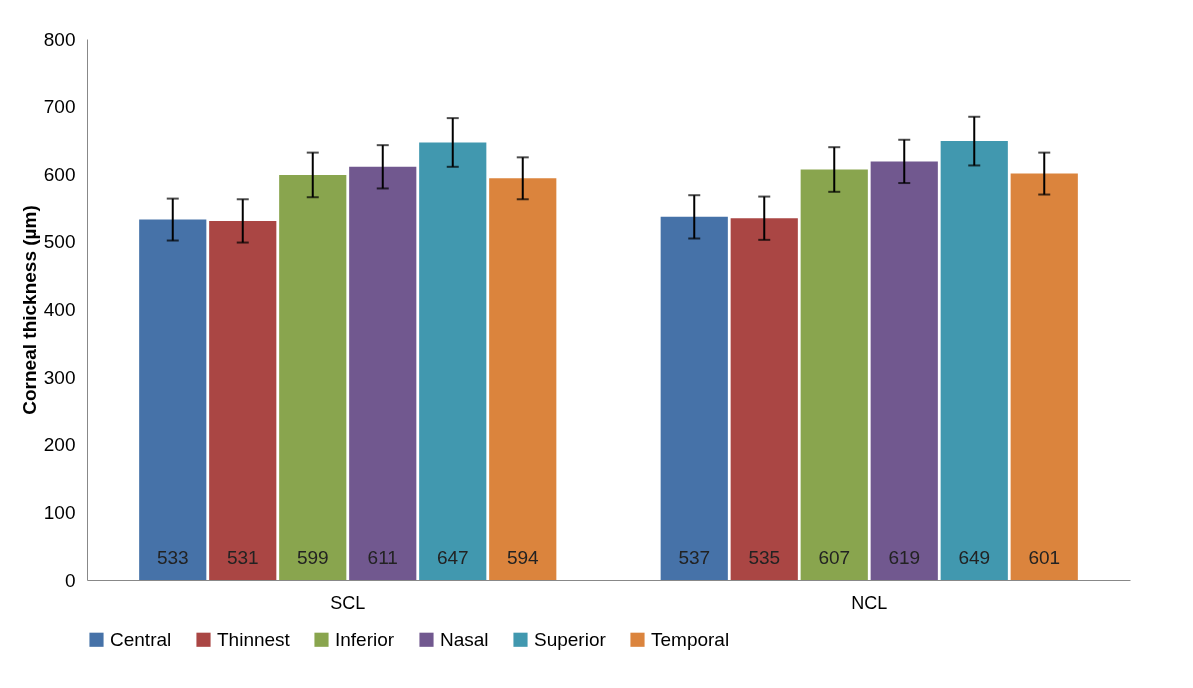 The width and height of the screenshot is (1193, 688). I want to click on y-tick-label: 800, so click(59, 39).